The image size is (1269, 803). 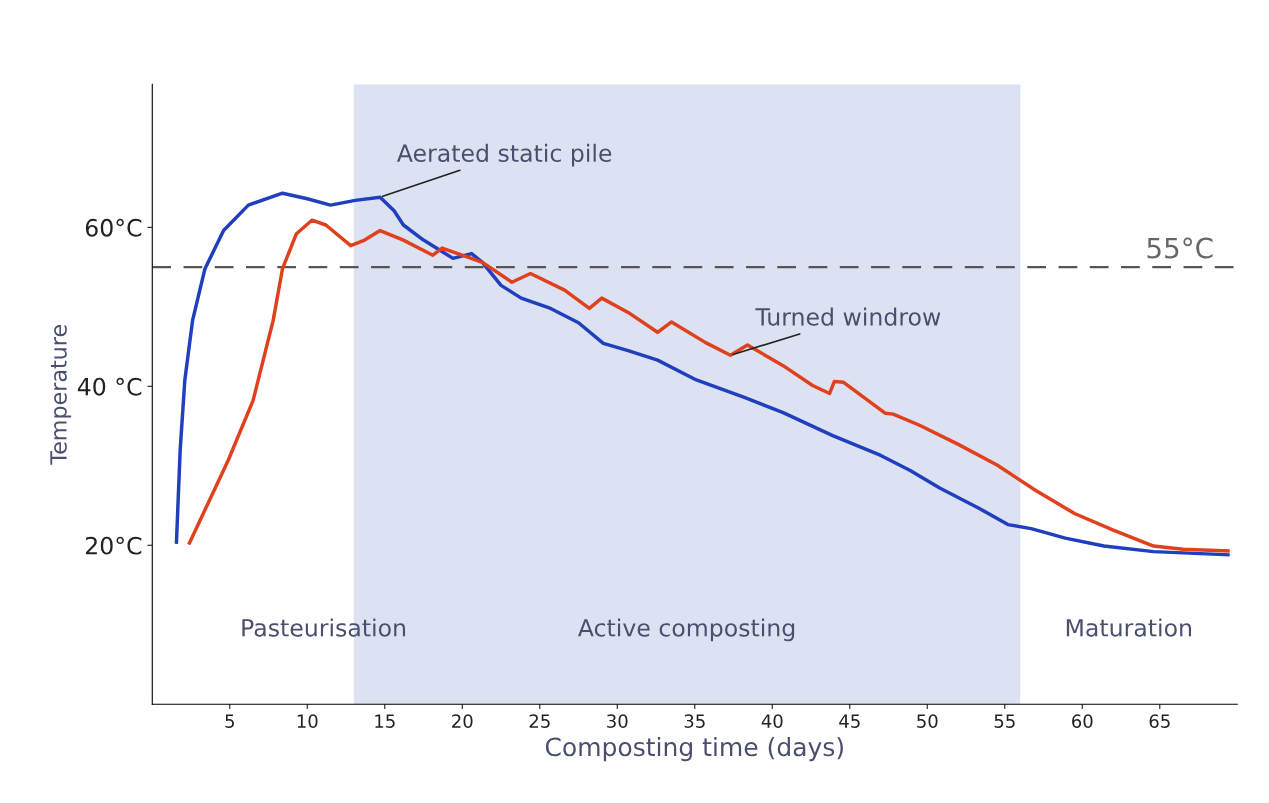 I want to click on y-tick-label: 20°C, so click(x=113, y=545).